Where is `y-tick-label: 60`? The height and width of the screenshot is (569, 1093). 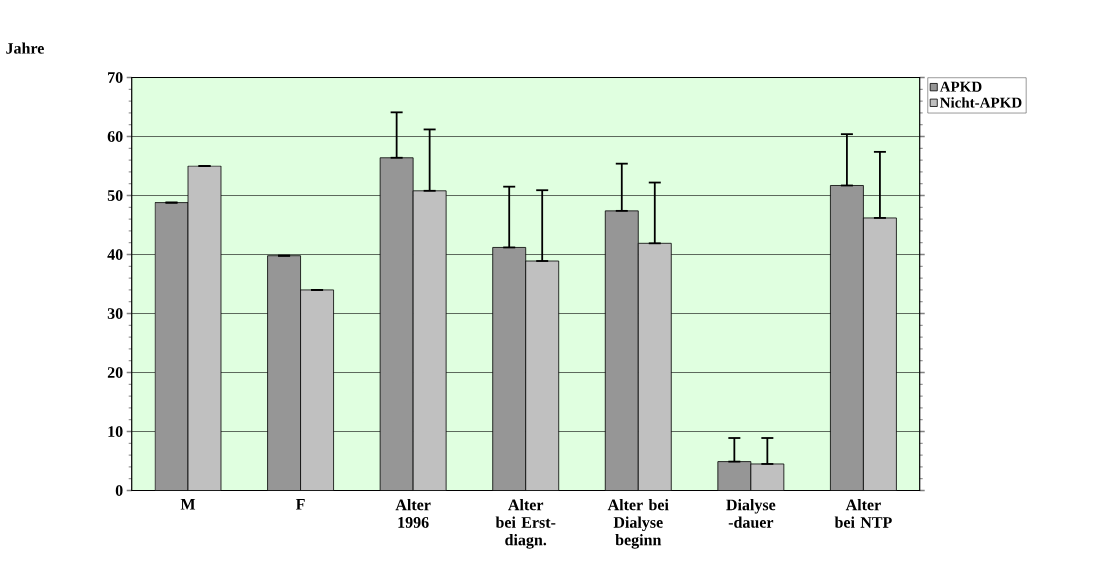
y-tick-label: 60 is located at coordinates (115, 136).